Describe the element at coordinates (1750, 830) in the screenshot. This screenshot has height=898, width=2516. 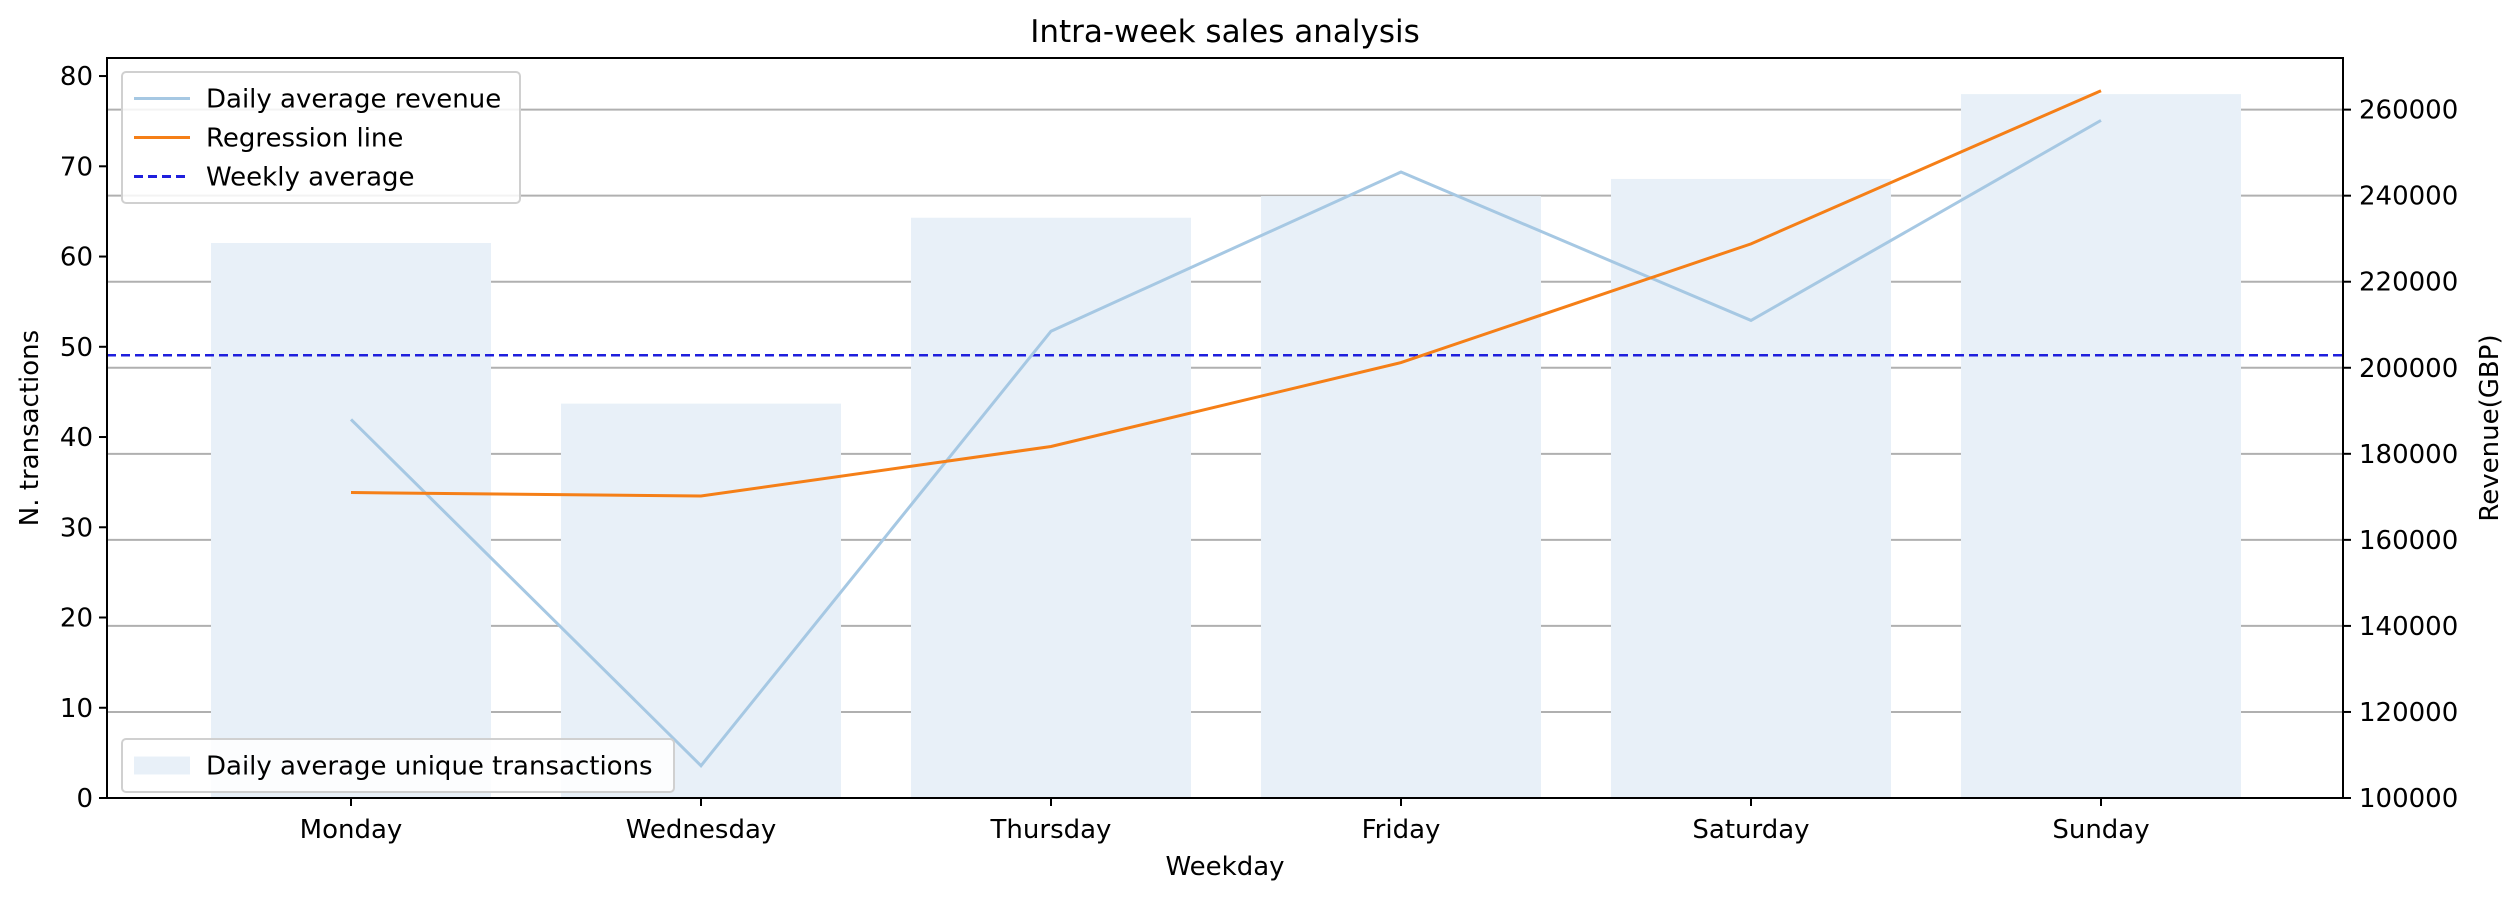
I see `x-tick-label: Saturday` at that location.